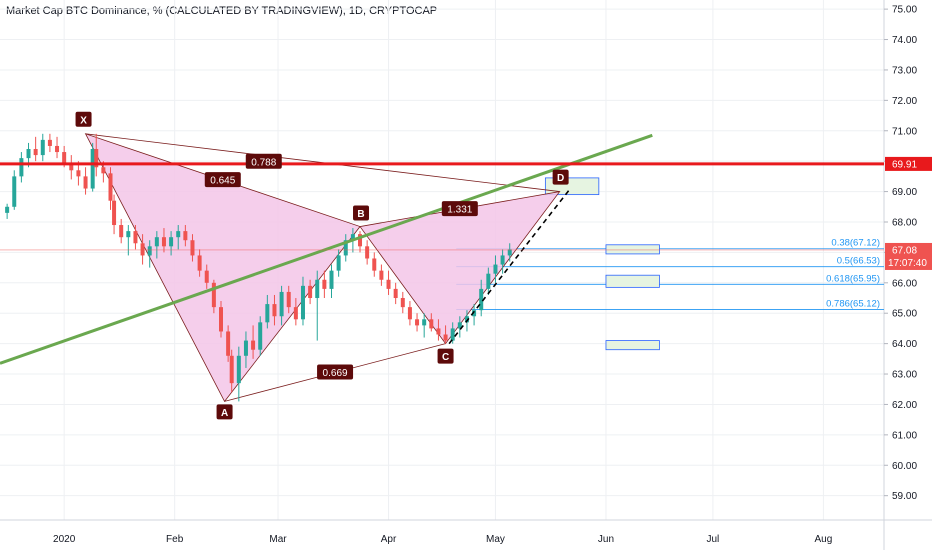  What do you see at coordinates (904, 40) in the screenshot?
I see `price-tick-label: 74.00` at bounding box center [904, 40].